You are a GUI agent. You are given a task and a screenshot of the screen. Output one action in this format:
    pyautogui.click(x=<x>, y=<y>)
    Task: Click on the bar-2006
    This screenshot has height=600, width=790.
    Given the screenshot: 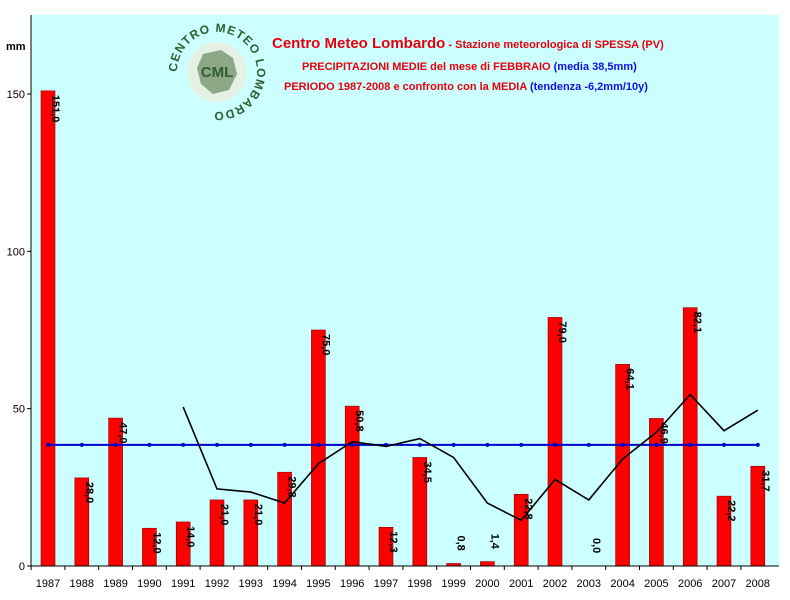 What is the action you would take?
    pyautogui.click(x=690, y=437)
    